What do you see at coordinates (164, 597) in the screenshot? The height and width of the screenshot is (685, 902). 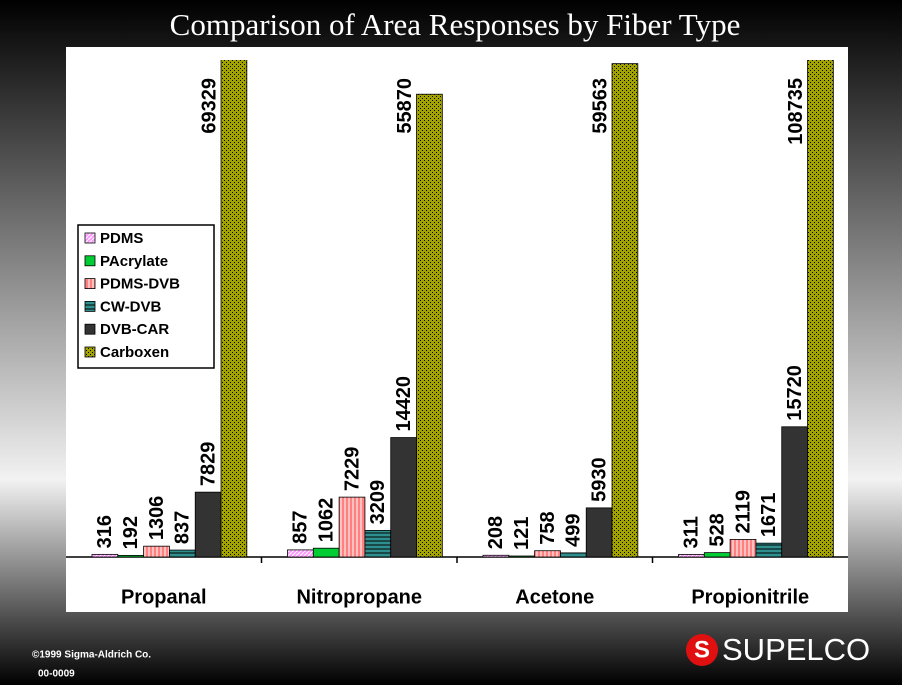 I see `x-tick-label: Propanal` at bounding box center [164, 597].